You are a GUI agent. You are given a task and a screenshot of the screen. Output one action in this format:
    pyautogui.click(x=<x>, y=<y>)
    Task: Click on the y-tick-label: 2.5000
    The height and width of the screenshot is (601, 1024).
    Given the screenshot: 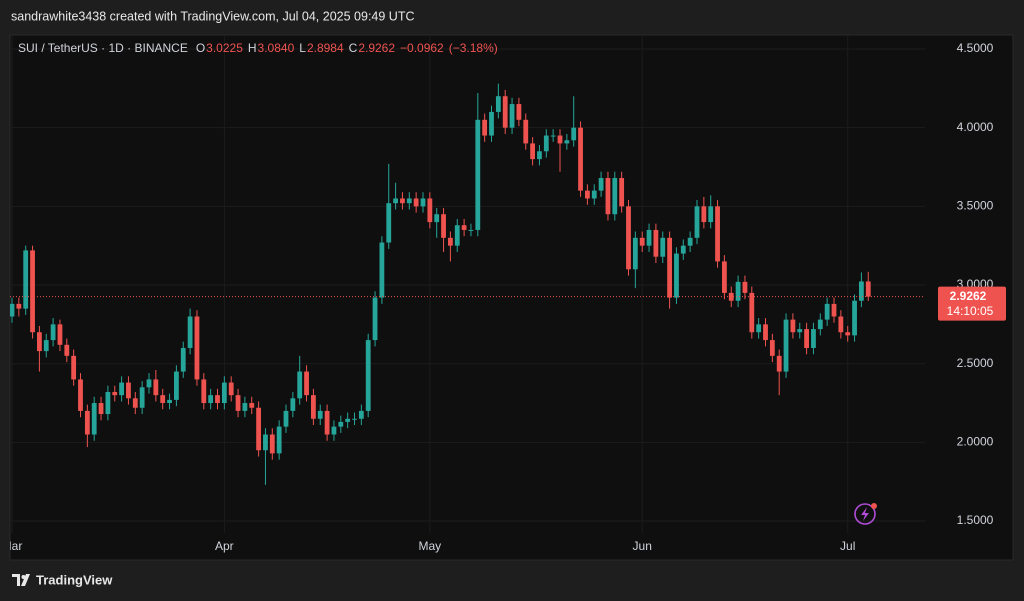 What is the action you would take?
    pyautogui.click(x=975, y=363)
    